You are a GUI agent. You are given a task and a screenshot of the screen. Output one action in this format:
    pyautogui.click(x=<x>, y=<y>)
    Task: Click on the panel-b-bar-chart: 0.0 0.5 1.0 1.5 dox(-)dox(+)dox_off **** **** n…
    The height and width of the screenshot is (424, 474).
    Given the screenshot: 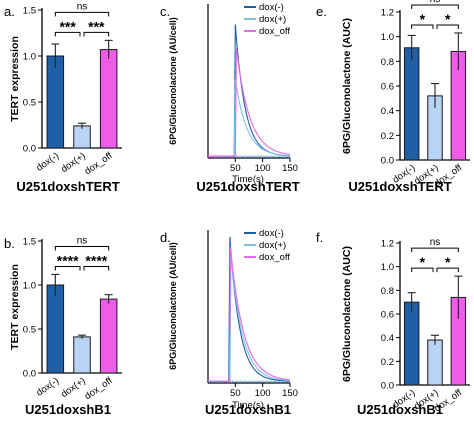 What is the action you would take?
    pyautogui.click(x=65, y=326)
    